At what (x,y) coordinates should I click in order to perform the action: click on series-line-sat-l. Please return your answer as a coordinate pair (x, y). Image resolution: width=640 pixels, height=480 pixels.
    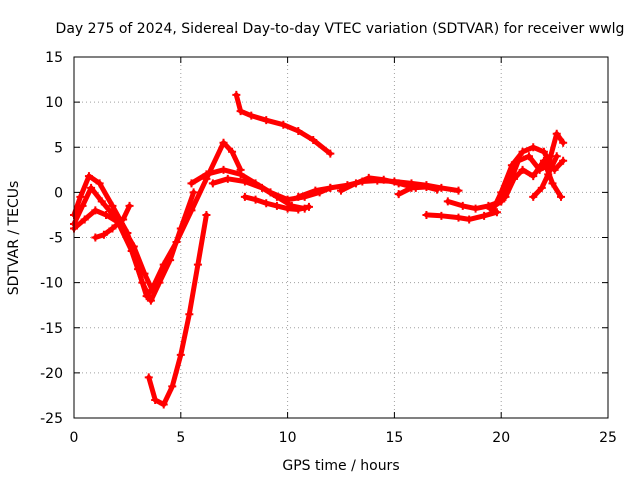
    Looking at the image, I should click on (418, 190).